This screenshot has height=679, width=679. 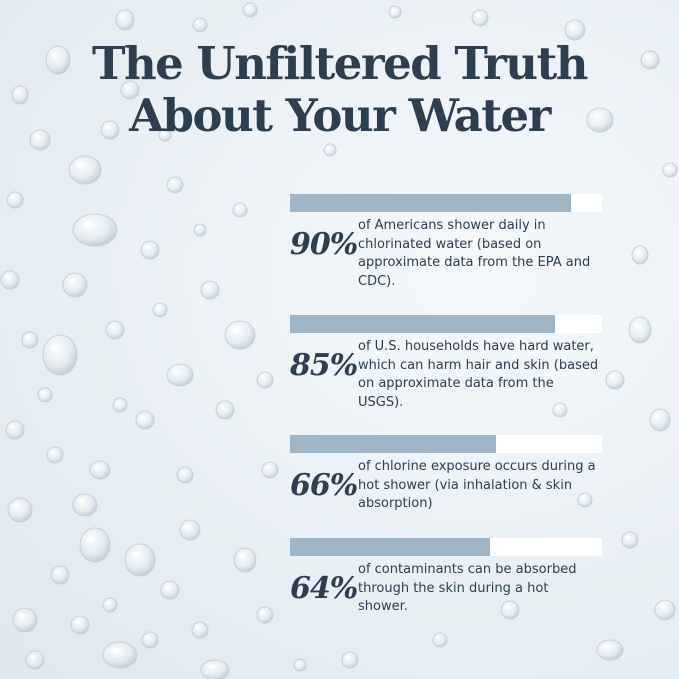 What do you see at coordinates (324, 588) in the screenshot?
I see `stat-percent: 64%` at bounding box center [324, 588].